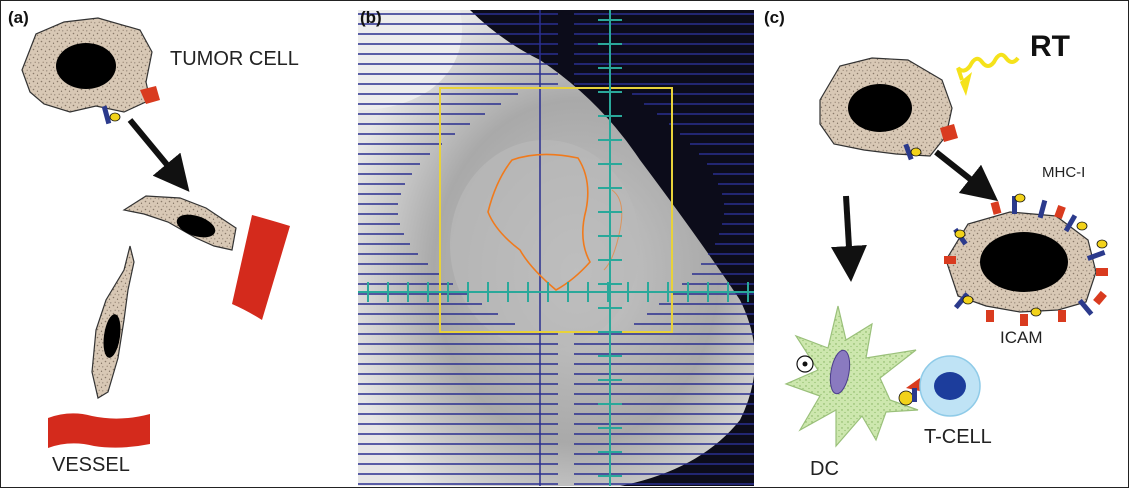 This screenshot has width=1129, height=488. Describe the element at coordinates (234, 59) in the screenshot. I see `tumor-cell-label: TUMOR CELL` at that location.